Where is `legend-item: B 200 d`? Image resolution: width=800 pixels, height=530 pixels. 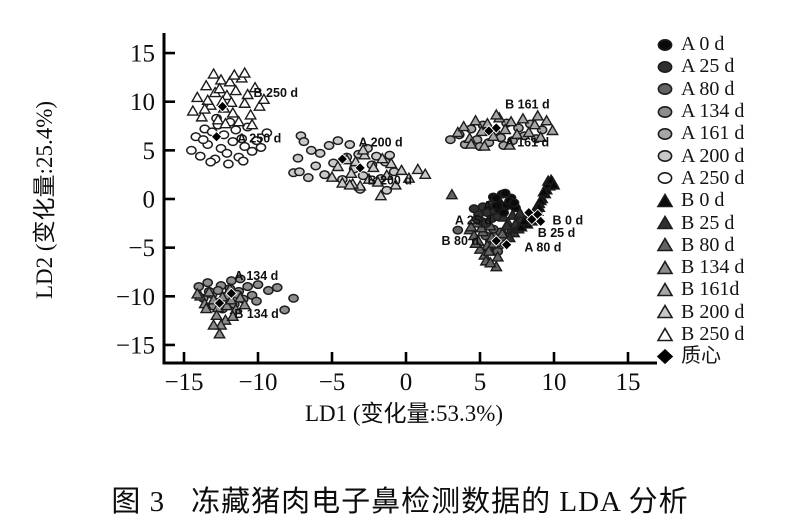
legend-item: B 200 d is located at coordinates (700, 312).